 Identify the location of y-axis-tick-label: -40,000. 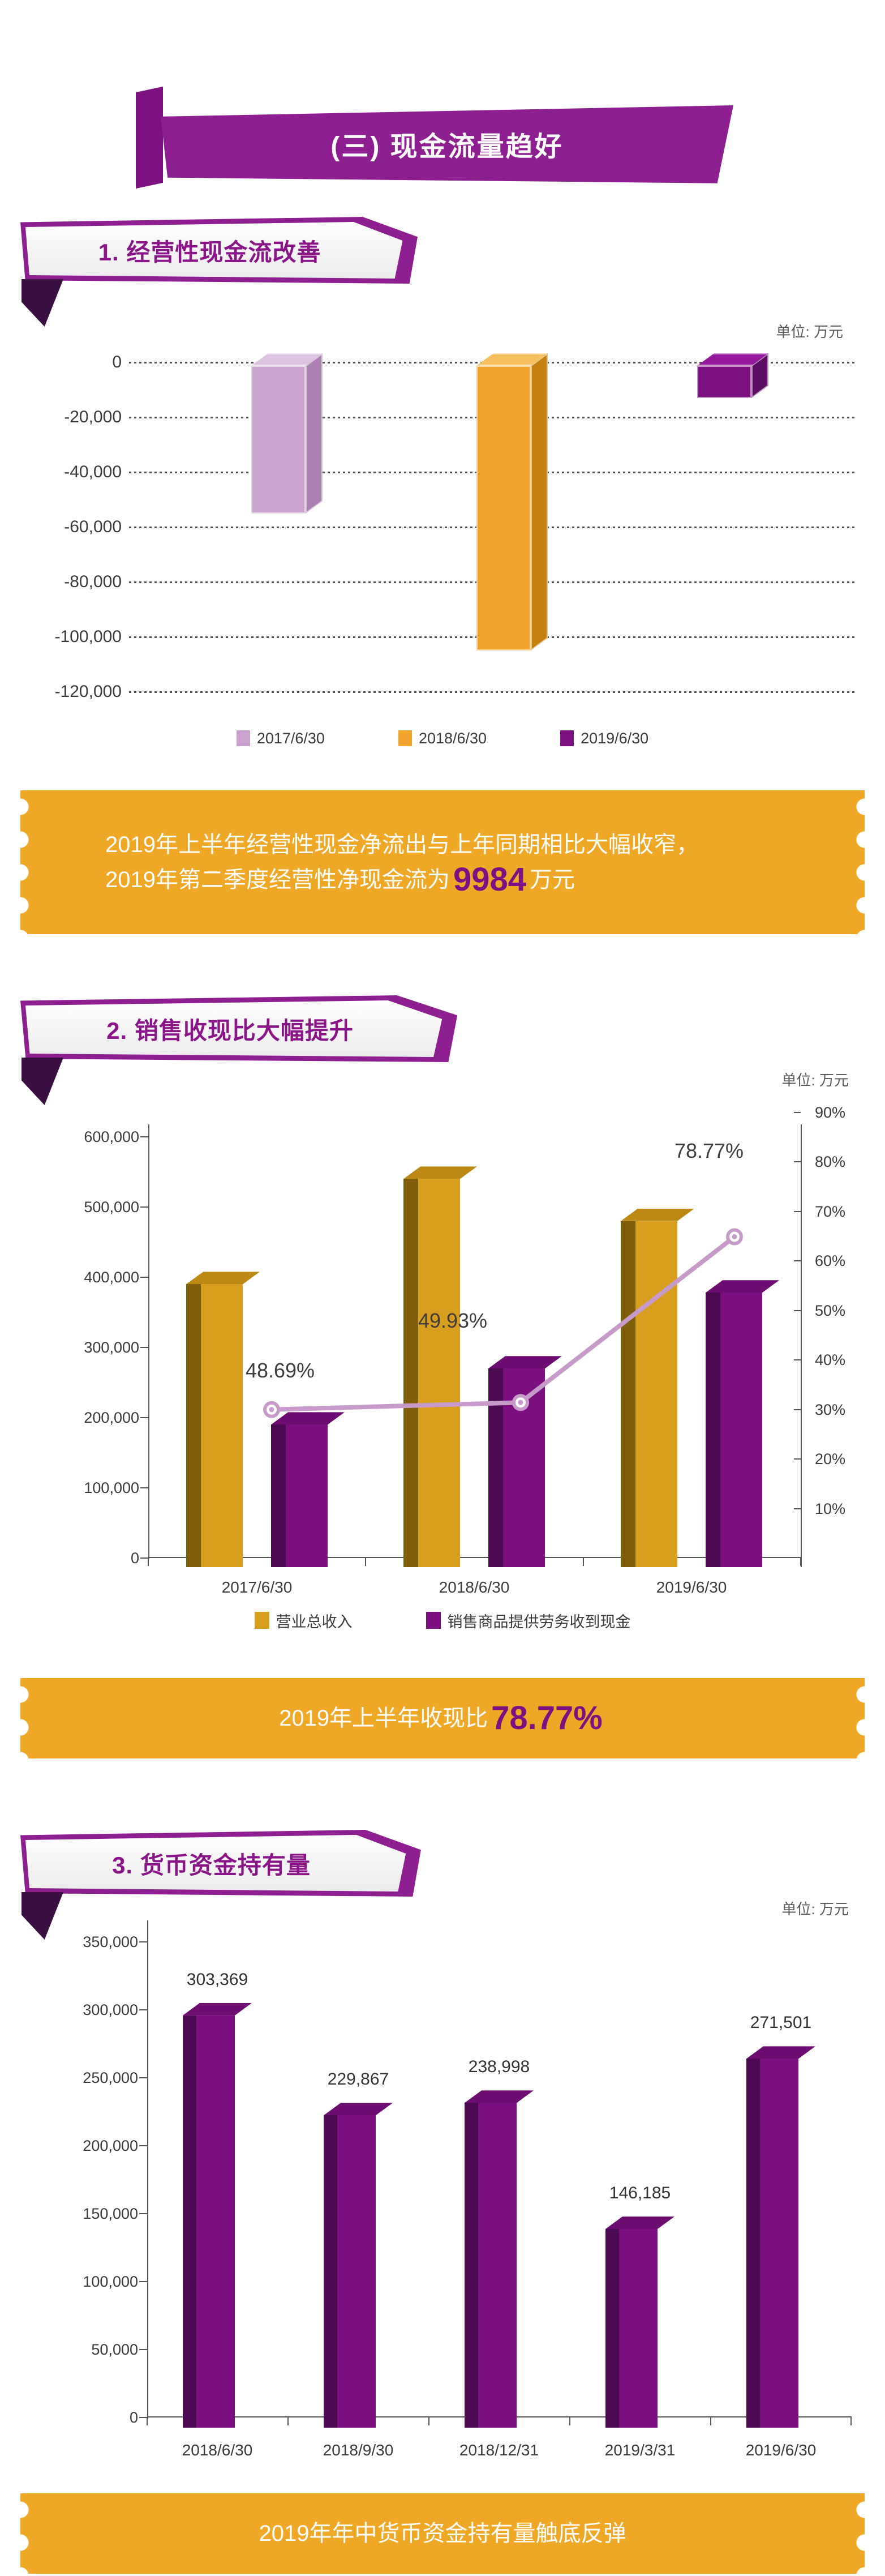
(93, 472).